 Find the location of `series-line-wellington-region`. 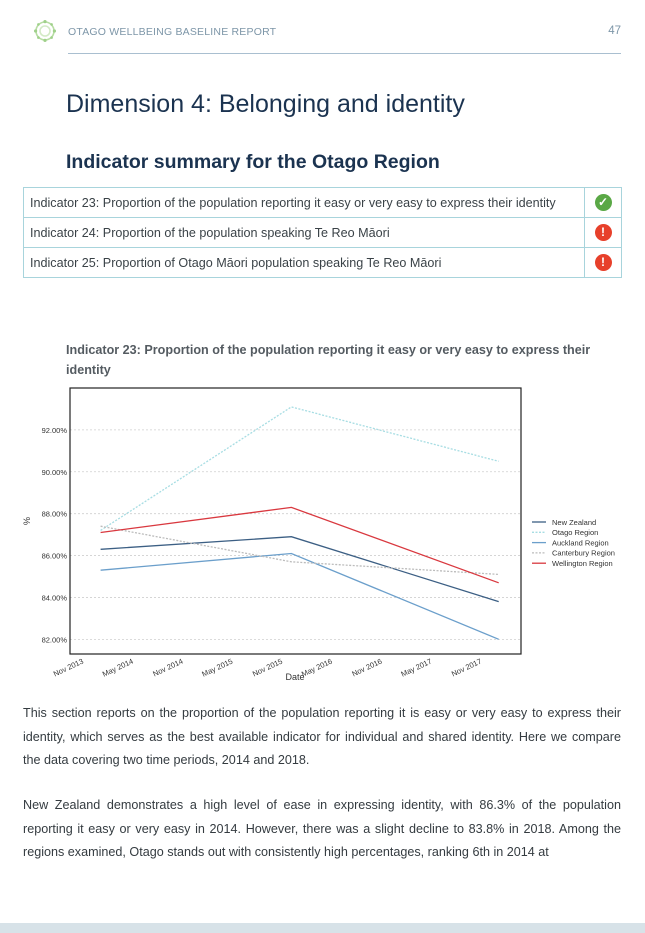

series-line-wellington-region is located at coordinates (299, 545).